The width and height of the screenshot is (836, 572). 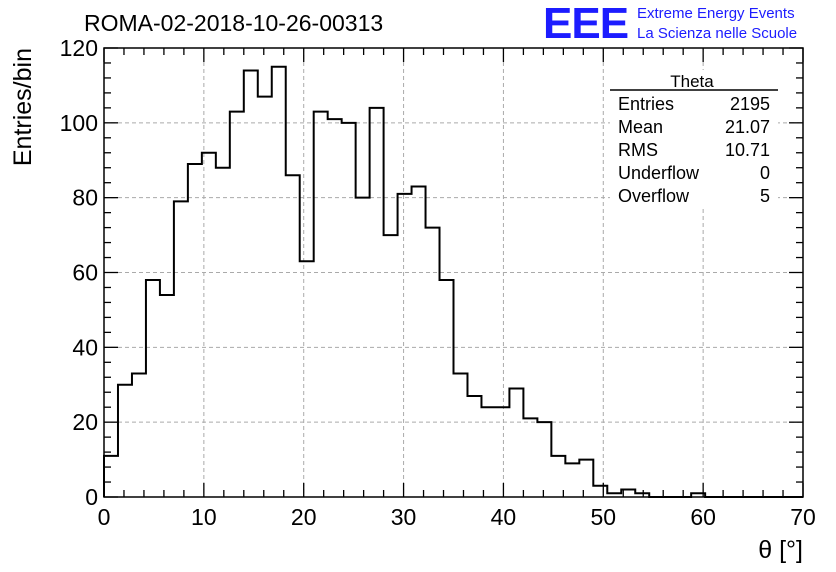 I want to click on stats-value: 5, so click(x=765, y=196).